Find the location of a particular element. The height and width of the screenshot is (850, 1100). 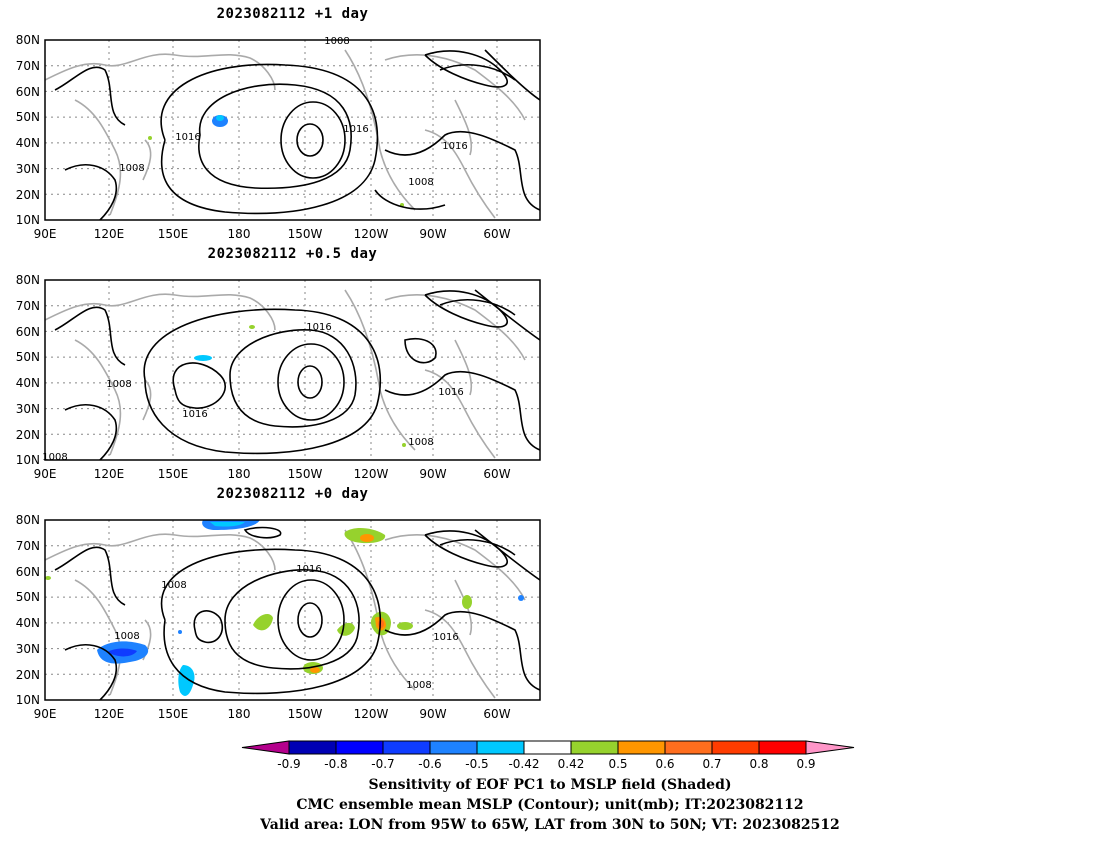

lat-label: 70N is located at coordinates (28, 66).